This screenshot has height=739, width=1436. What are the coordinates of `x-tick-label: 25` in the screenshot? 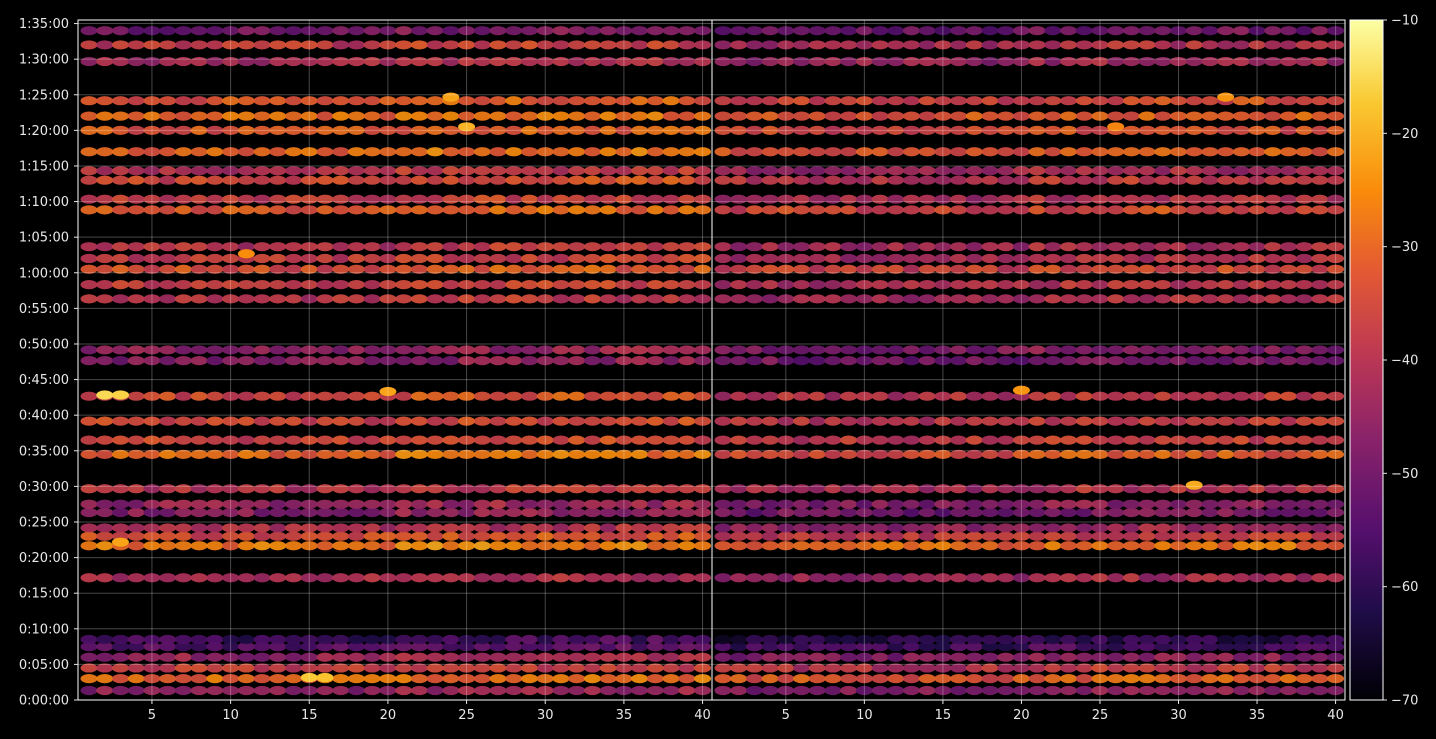 It's located at (1100, 715).